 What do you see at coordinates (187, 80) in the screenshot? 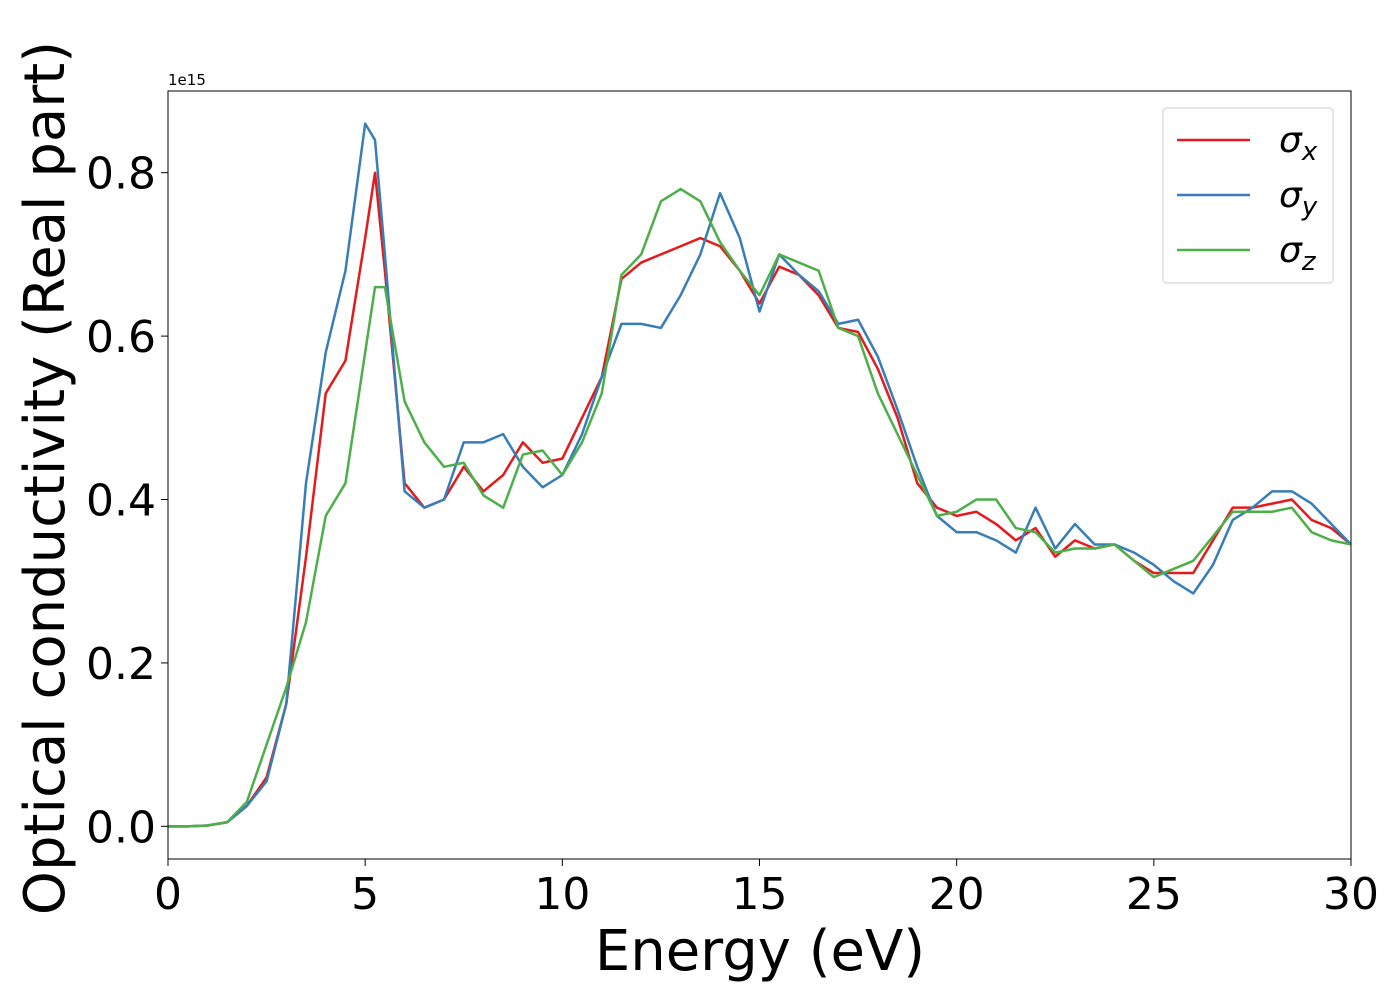
I see `offset-text: 1e15` at bounding box center [187, 80].